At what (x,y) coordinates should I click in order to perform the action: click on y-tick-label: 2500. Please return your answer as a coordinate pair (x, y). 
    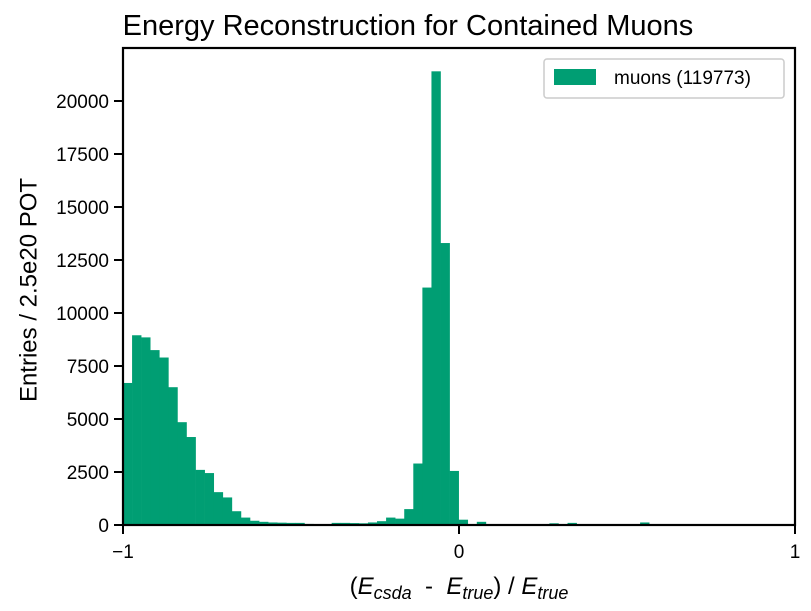
    Looking at the image, I should click on (88, 473).